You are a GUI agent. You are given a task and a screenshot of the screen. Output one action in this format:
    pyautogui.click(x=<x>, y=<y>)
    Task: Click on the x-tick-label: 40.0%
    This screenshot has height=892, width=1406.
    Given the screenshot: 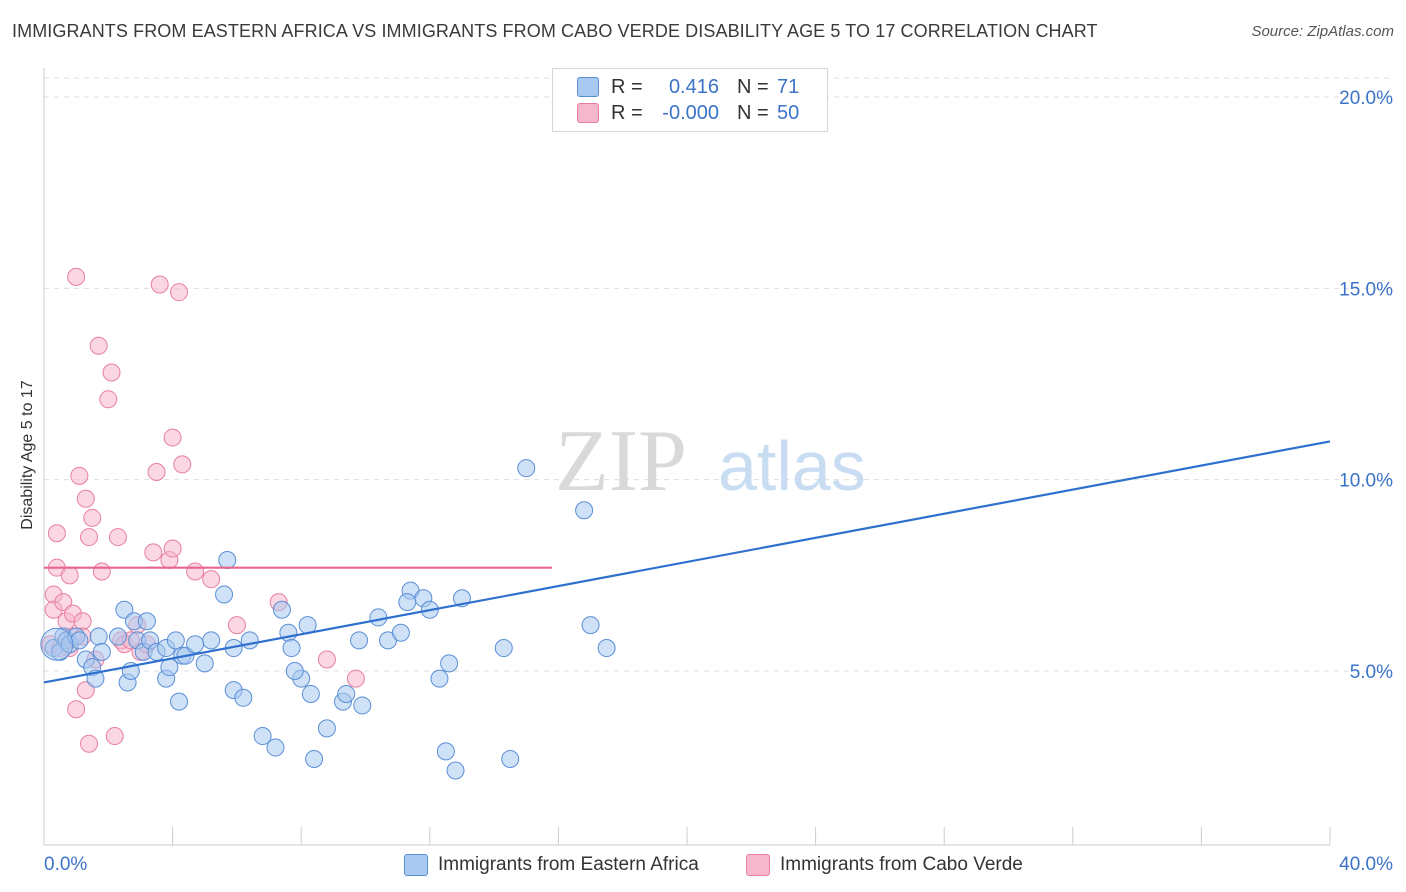 What is the action you would take?
    pyautogui.click(x=1366, y=864)
    